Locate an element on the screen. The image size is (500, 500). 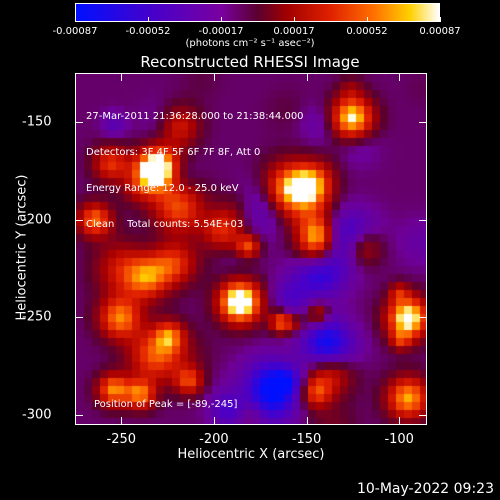
colorbar-tick-label: -0.00087 is located at coordinates (75, 31).